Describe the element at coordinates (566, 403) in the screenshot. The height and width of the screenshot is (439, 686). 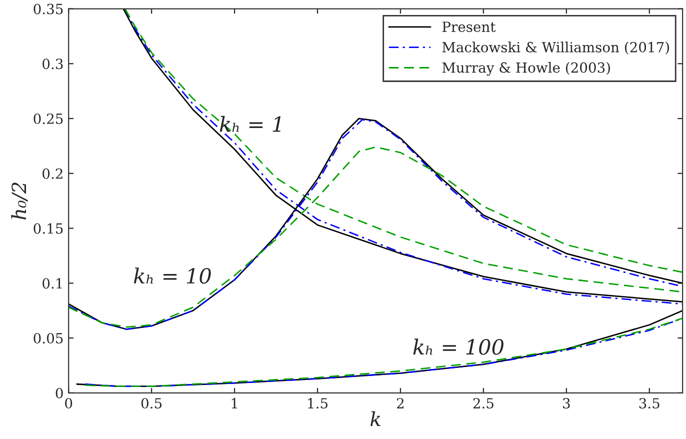
I see `x-tick-label: 3` at that location.